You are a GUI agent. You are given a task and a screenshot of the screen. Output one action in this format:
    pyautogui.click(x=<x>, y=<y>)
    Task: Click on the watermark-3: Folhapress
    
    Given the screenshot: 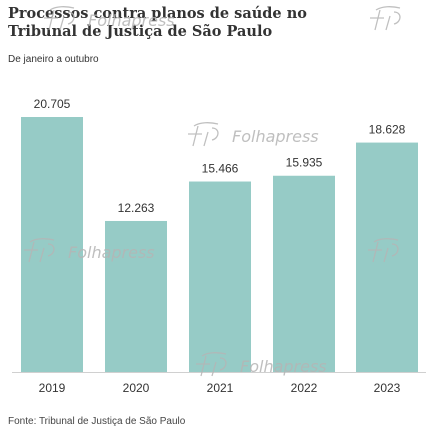 What is the action you would take?
    pyautogui.click(x=253, y=134)
    